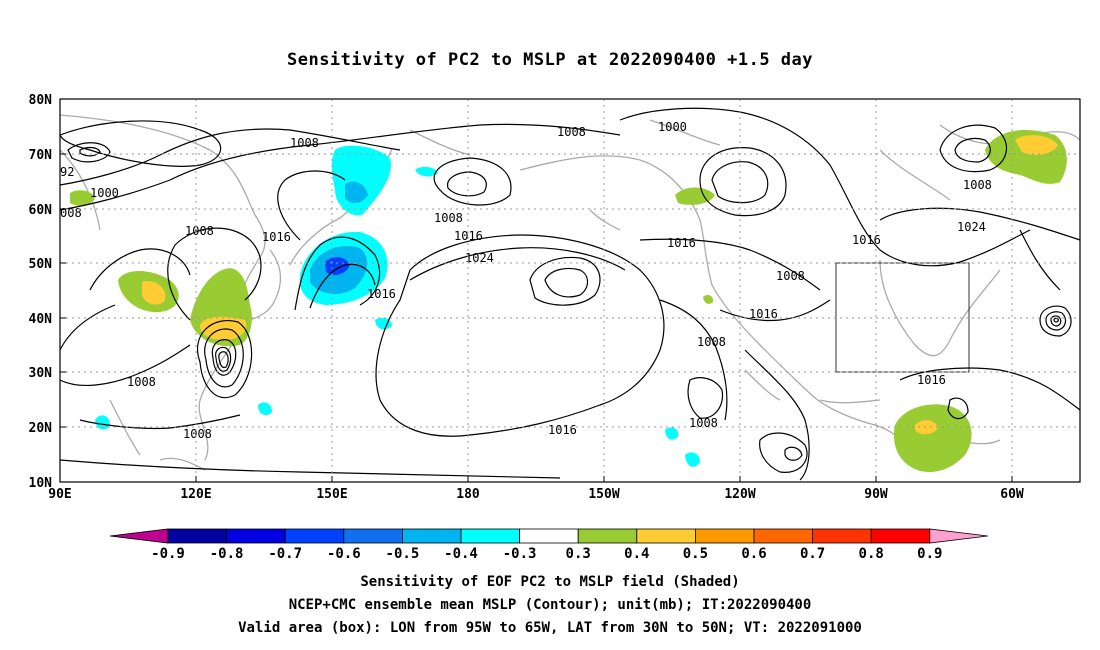  I want to click on colorbar-tick-label: 0.6, so click(753, 554).